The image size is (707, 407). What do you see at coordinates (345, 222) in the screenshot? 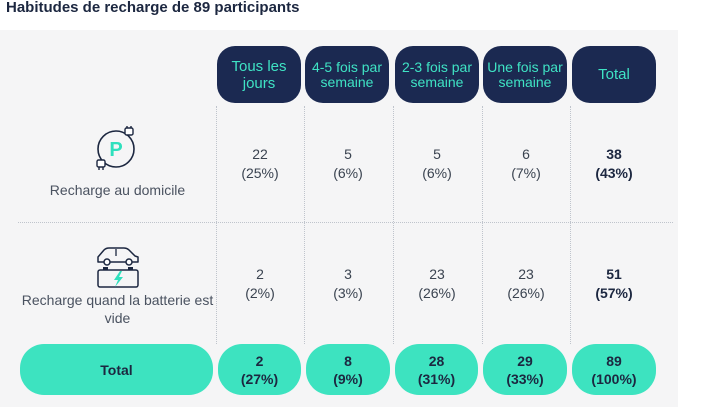
I see `row-divider` at bounding box center [345, 222].